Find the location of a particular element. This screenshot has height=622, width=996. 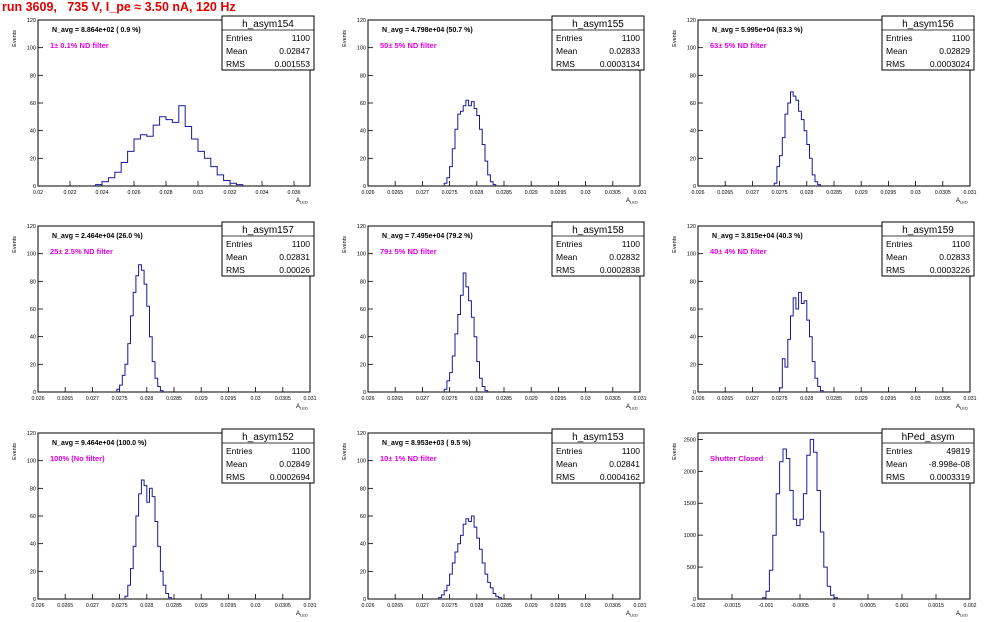

navg-label: N_avg = 2.464e+04 (26.0 %) is located at coordinates (97, 236).